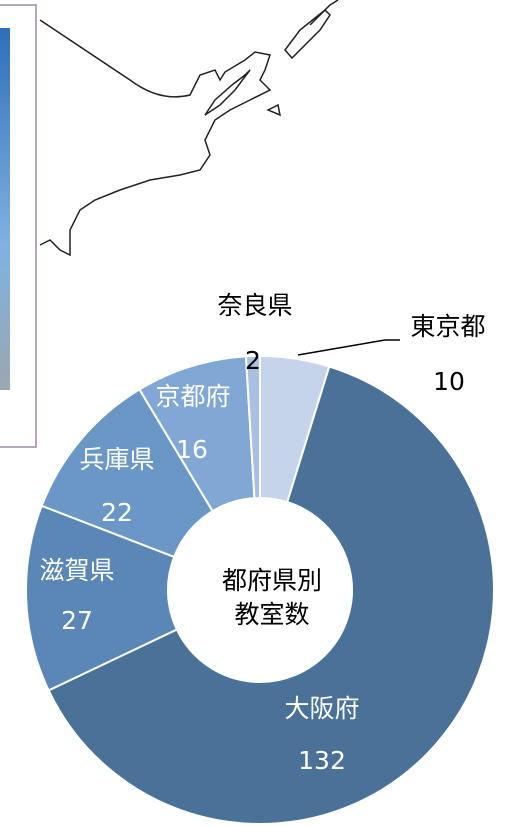  What do you see at coordinates (254, 305) in the screenshot?
I see `slice-label: 奈良県` at bounding box center [254, 305].